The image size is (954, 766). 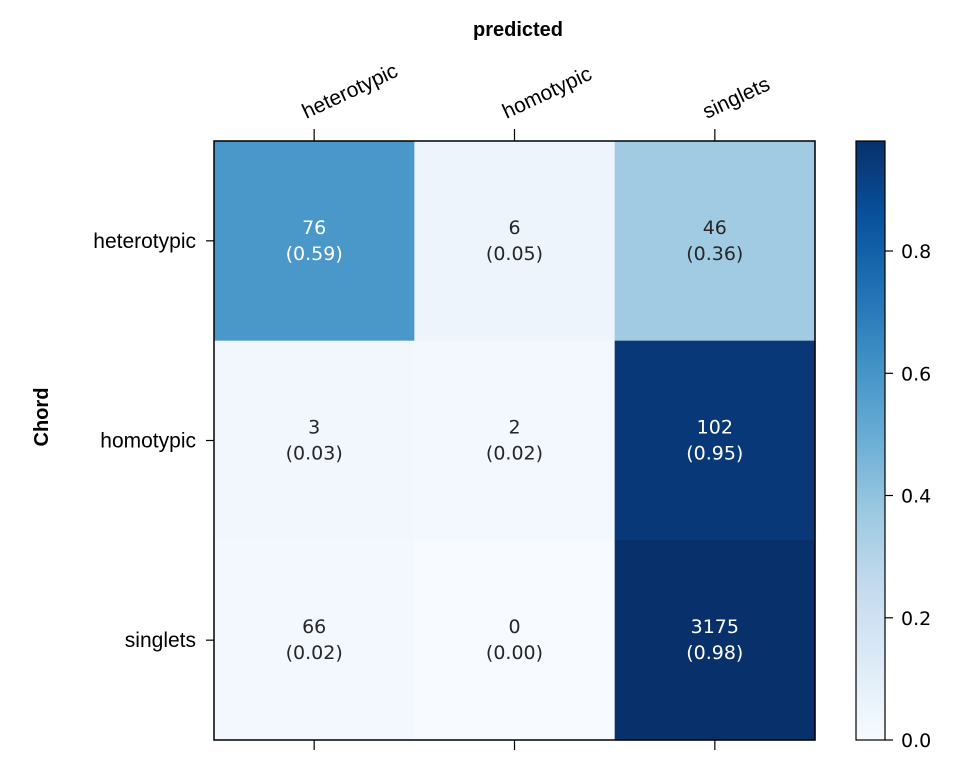 What do you see at coordinates (42, 417) in the screenshot?
I see `y-axis-title: Chord` at bounding box center [42, 417].